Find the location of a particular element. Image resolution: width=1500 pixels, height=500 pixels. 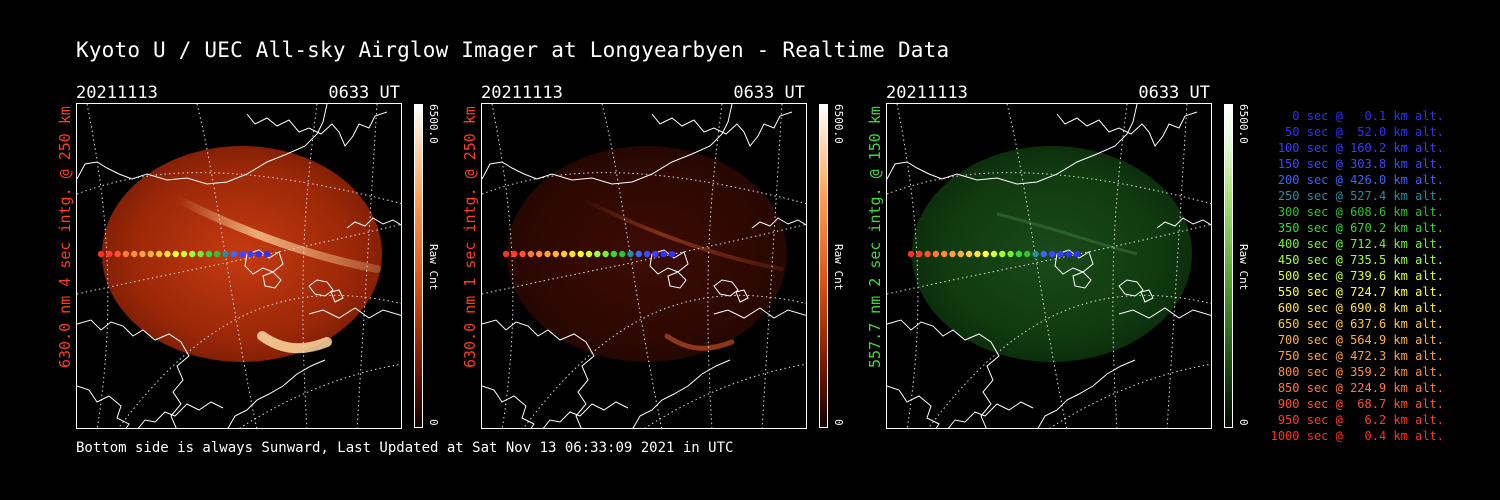

trajectory-legend-row: 700 sec @ 564.9 km alt. is located at coordinates (1357, 340).